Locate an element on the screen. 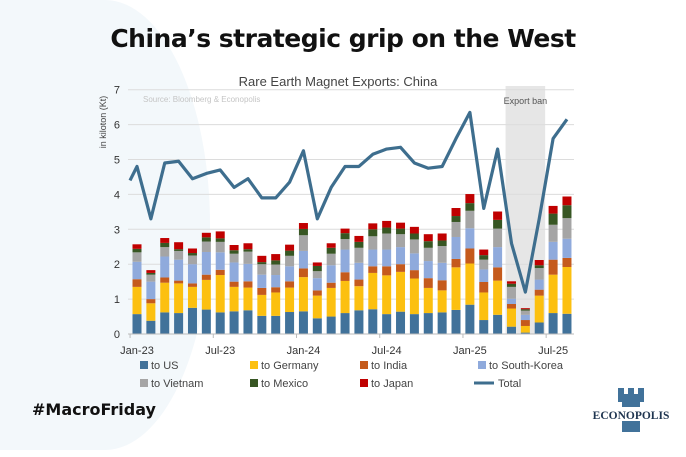 The width and height of the screenshot is (686, 457). logo-text: ECONOPOLIS is located at coordinates (631, 416).